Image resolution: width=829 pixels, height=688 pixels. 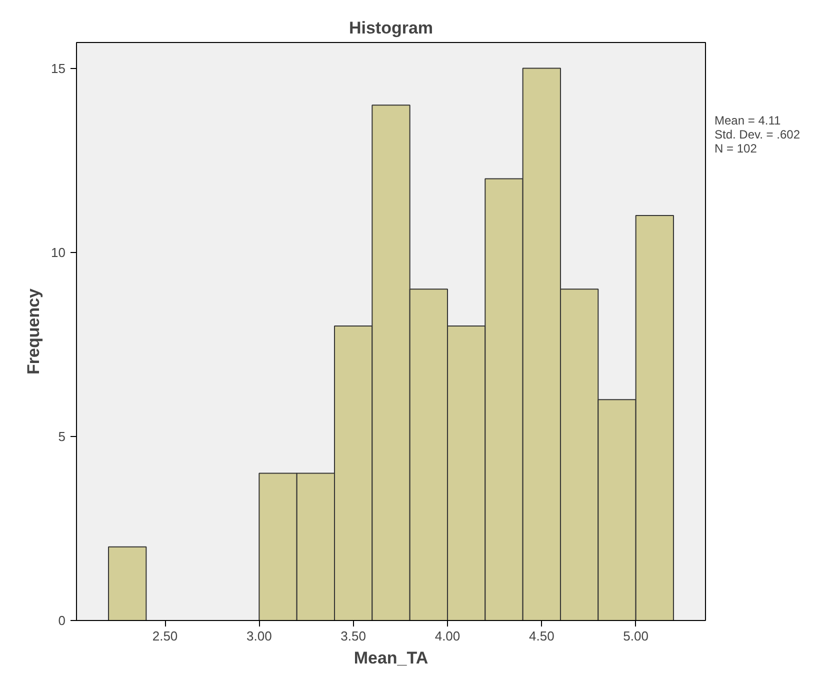 I want to click on chart-title: Histogram, so click(x=391, y=28).